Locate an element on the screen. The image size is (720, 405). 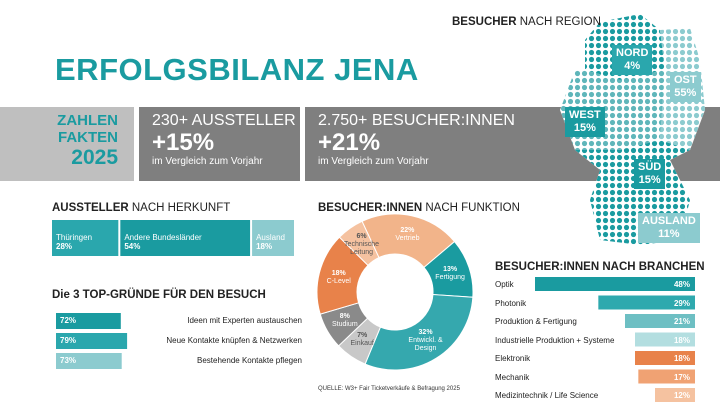
title-part: AUSSTELLER is located at coordinates (90, 208).